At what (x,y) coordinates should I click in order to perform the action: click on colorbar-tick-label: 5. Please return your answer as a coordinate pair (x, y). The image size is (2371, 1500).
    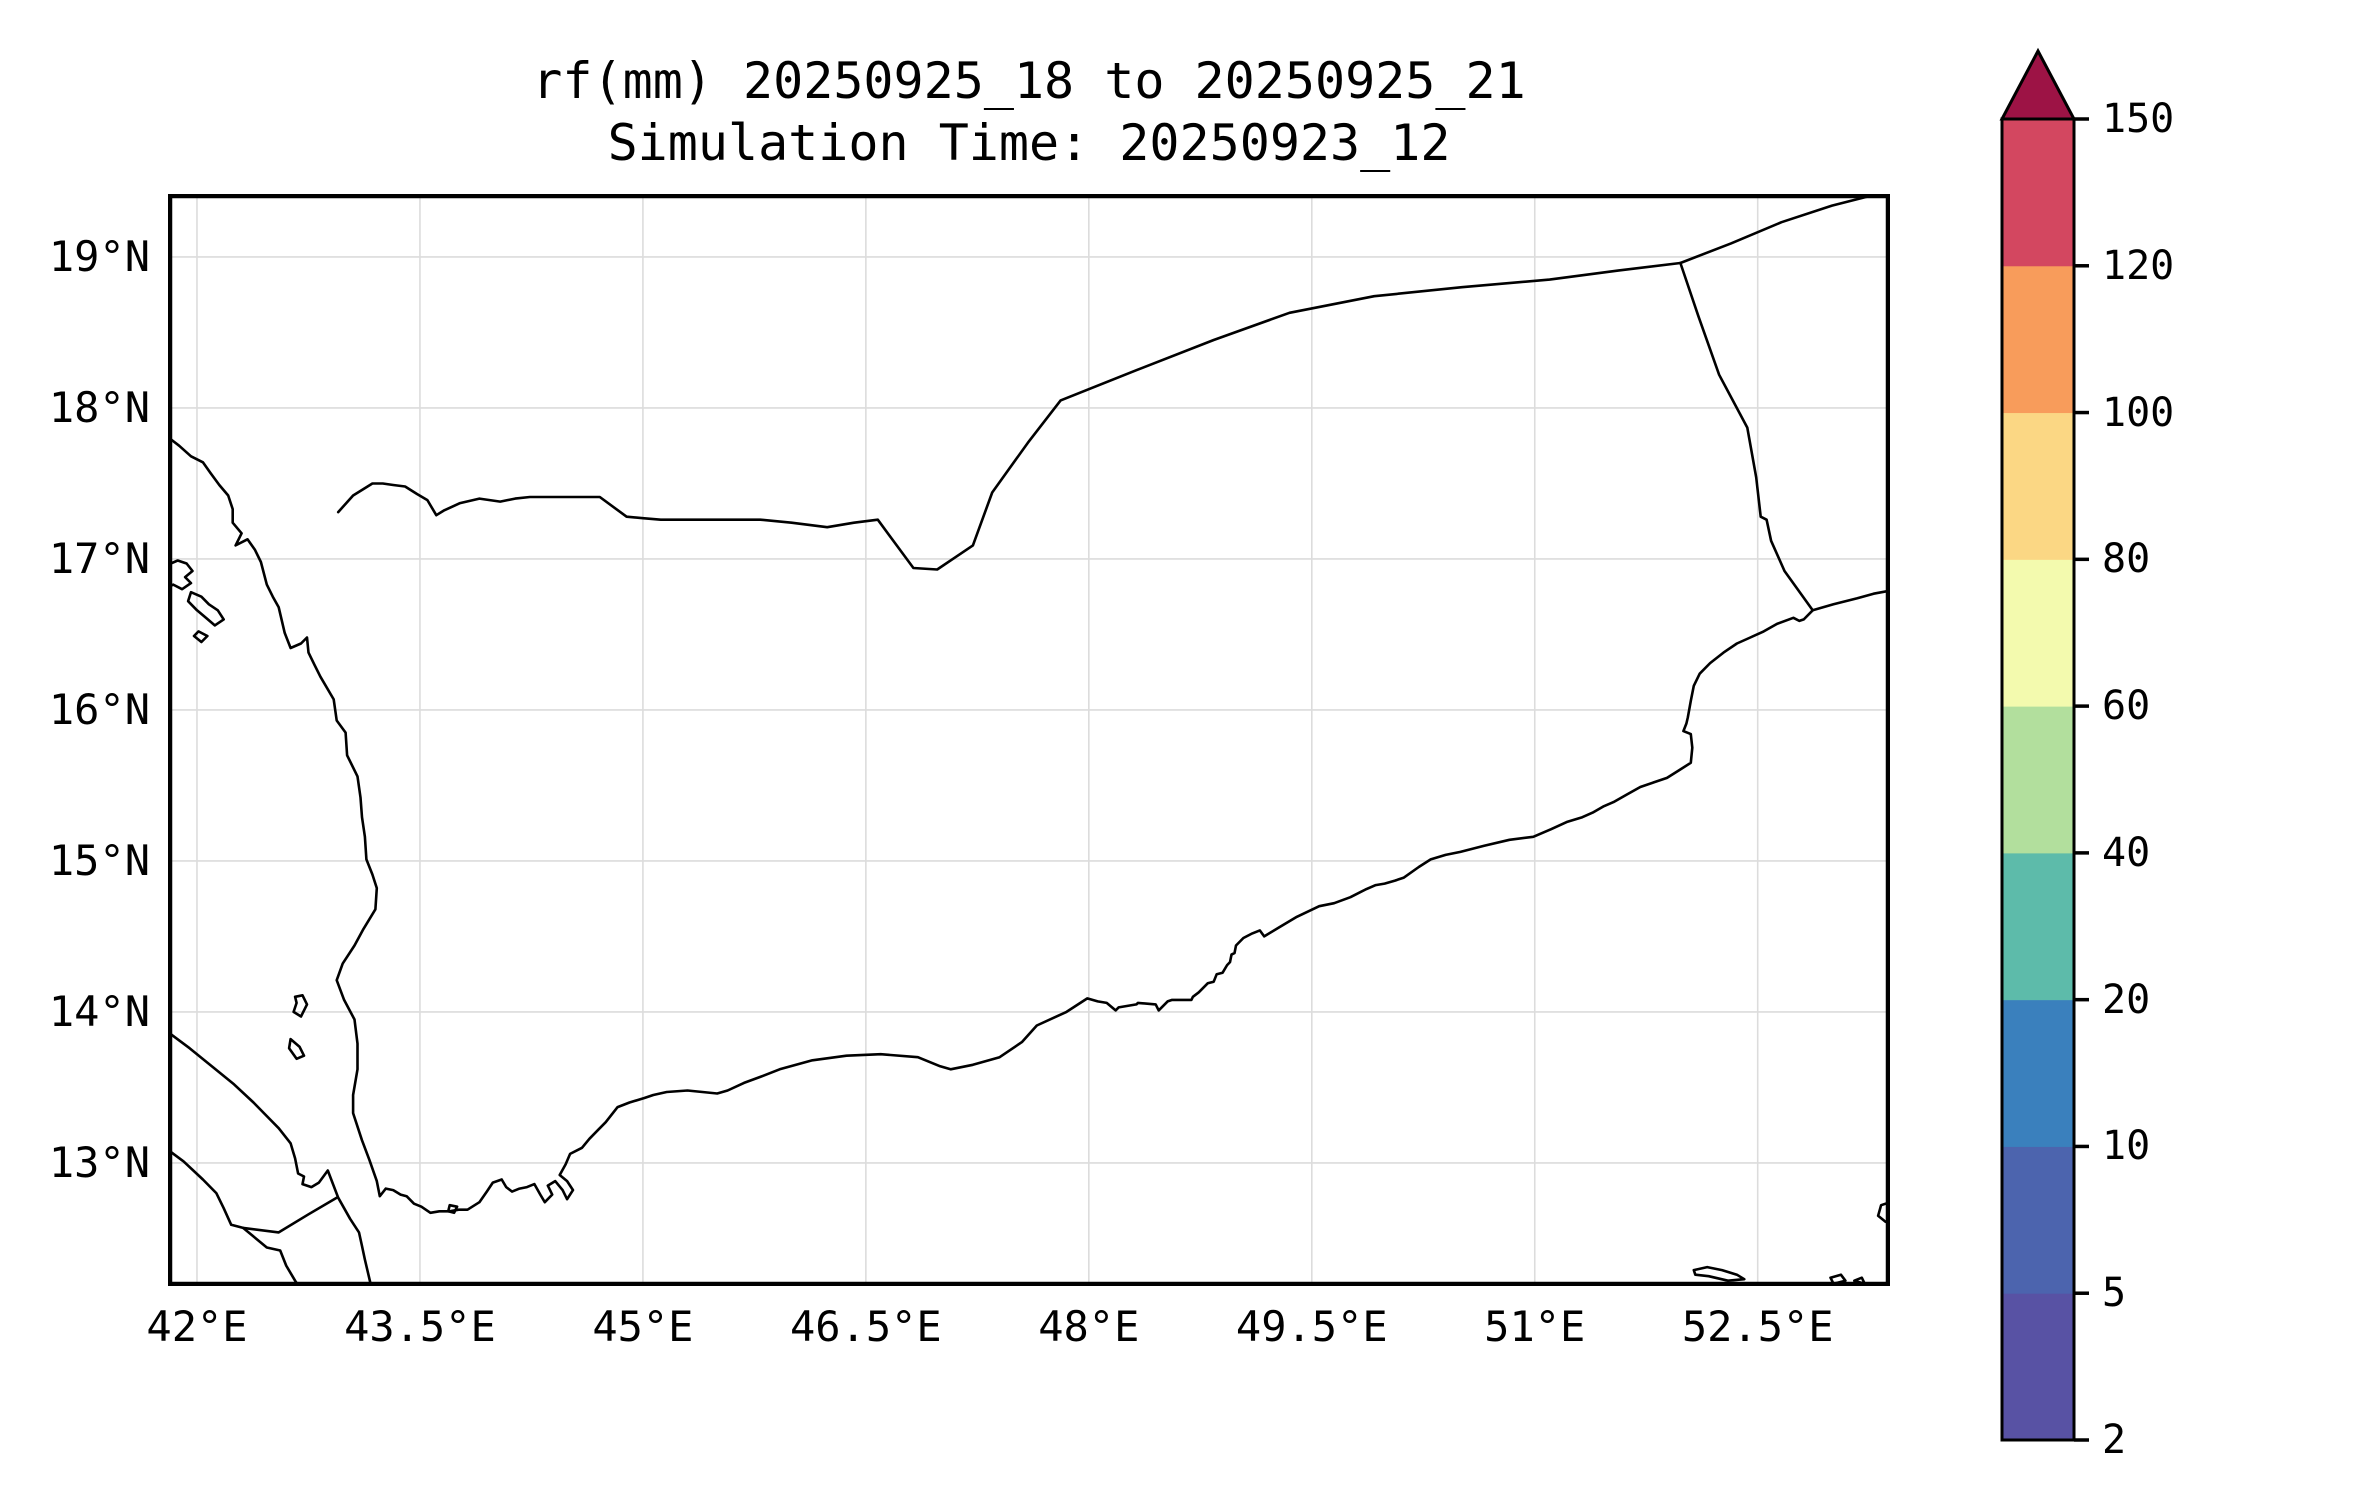
    Looking at the image, I should click on (2114, 1293).